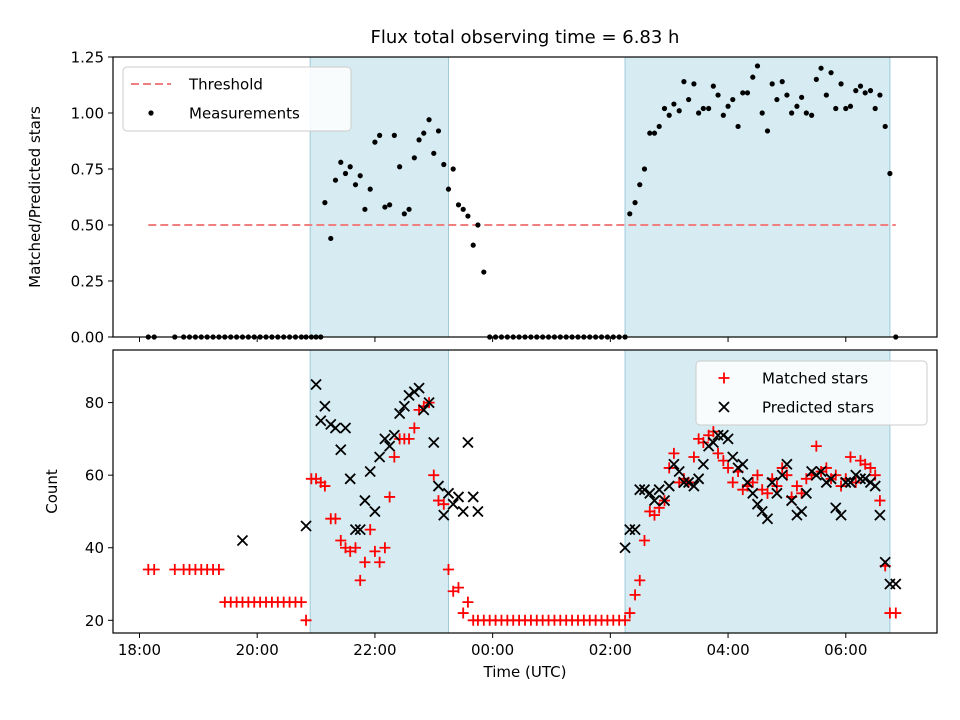 The height and width of the screenshot is (720, 960). I want to click on legend-box, so click(811, 393).